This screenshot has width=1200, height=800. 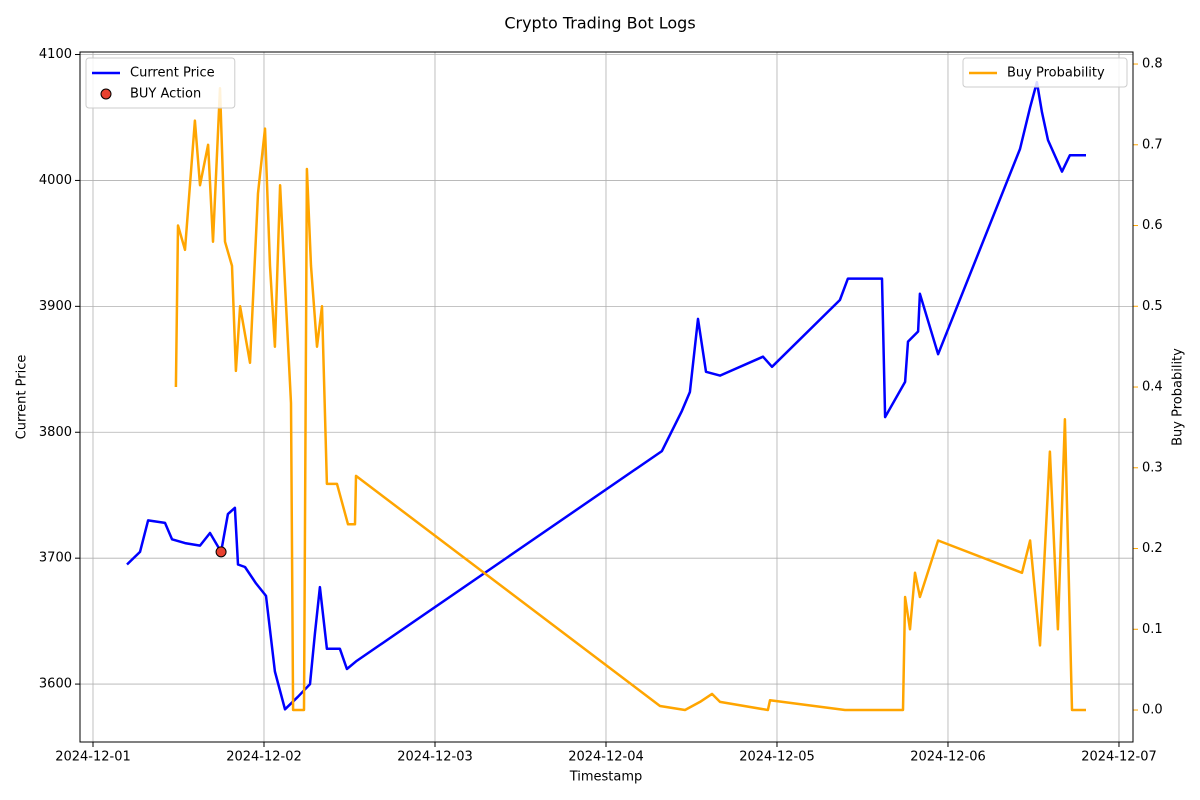 What do you see at coordinates (55, 684) in the screenshot?
I see `y-tick-label: 3600` at bounding box center [55, 684].